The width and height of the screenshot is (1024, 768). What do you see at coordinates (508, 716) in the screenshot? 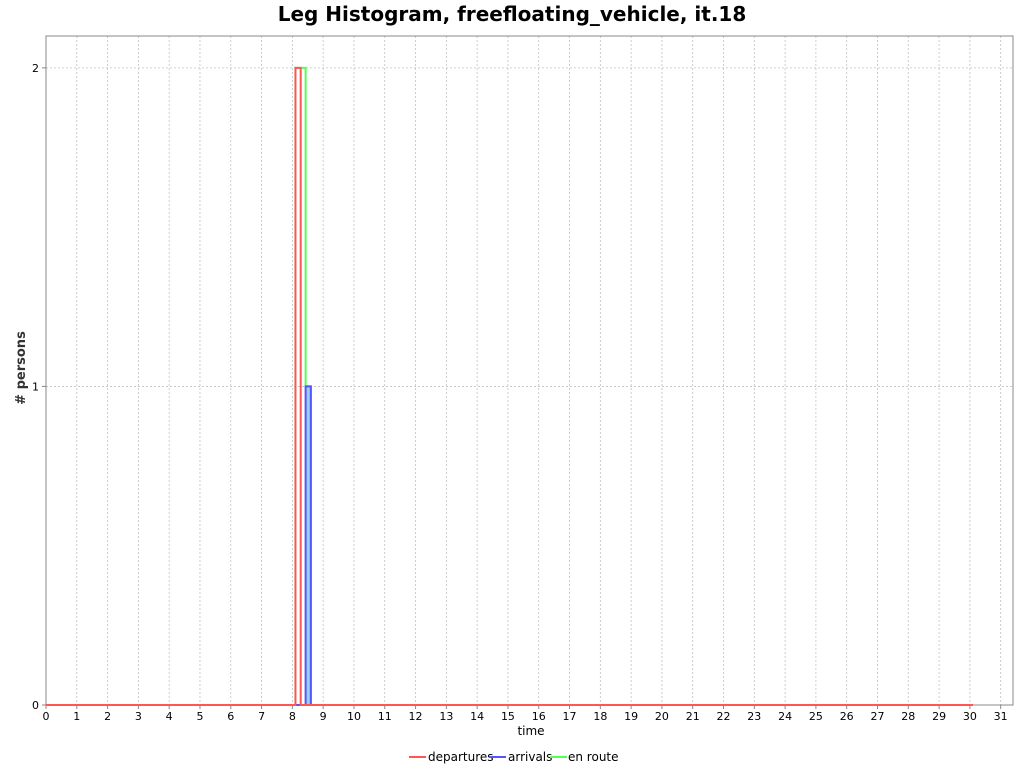
I see `x-tick-label: 15` at bounding box center [508, 716].